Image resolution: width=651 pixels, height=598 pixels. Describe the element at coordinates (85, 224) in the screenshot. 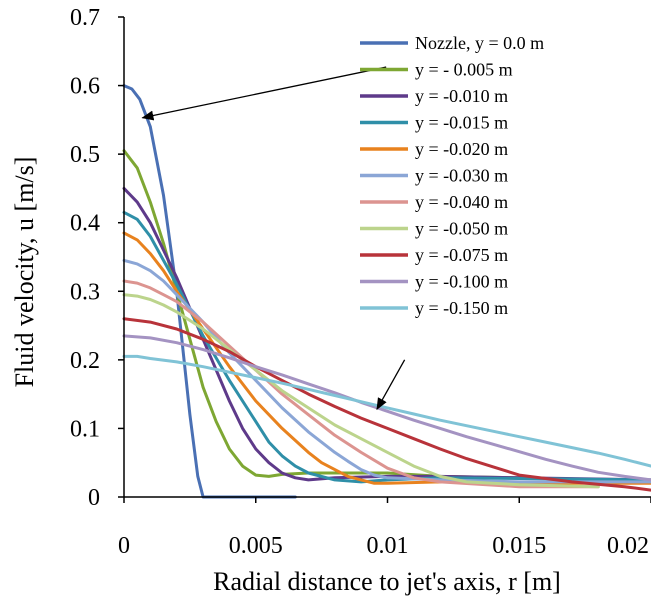

I see `y-tick-label: 0.4` at that location.